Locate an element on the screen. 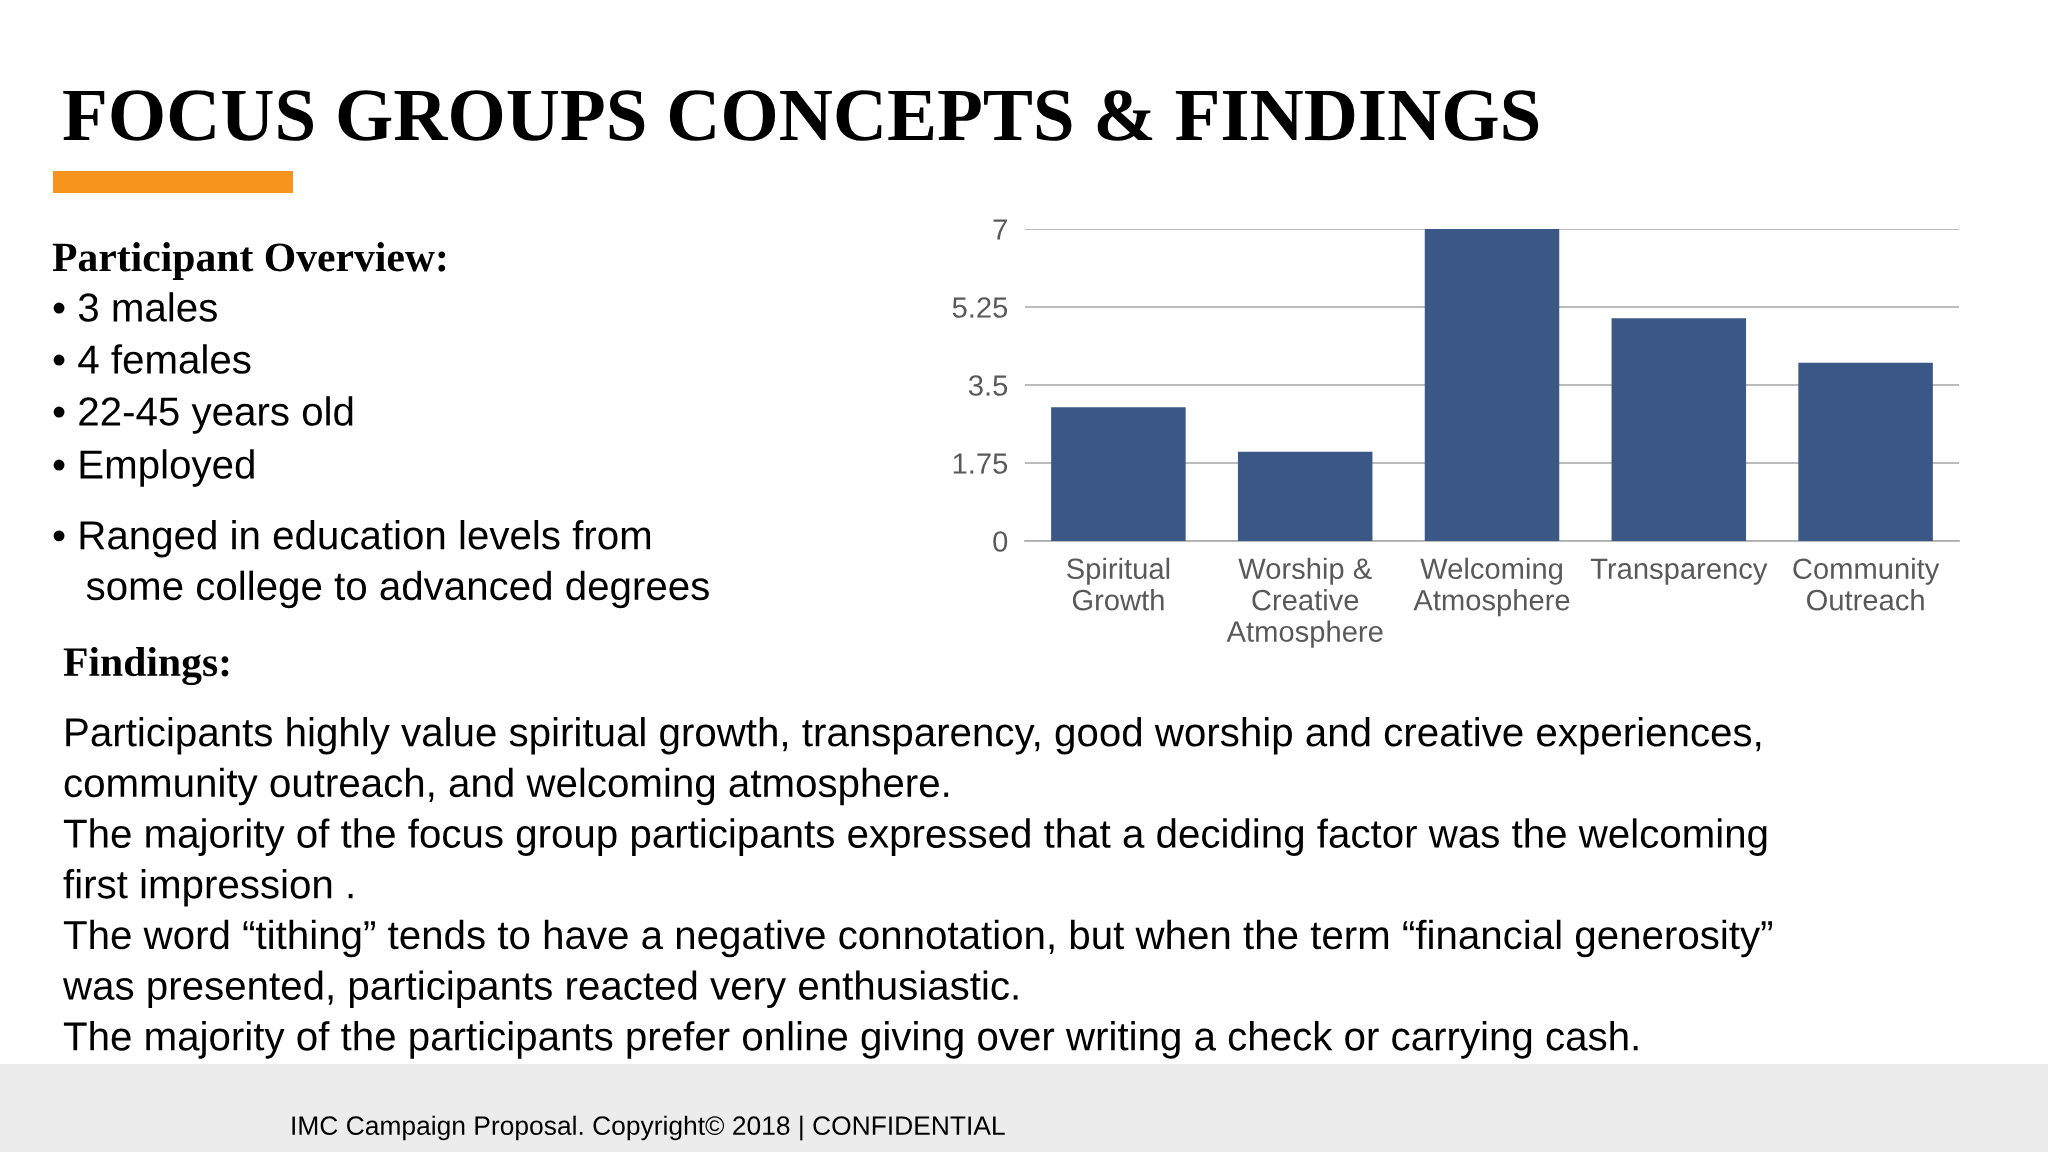 The height and width of the screenshot is (1152, 2048). x-tick-label: Transparency is located at coordinates (1679, 571).